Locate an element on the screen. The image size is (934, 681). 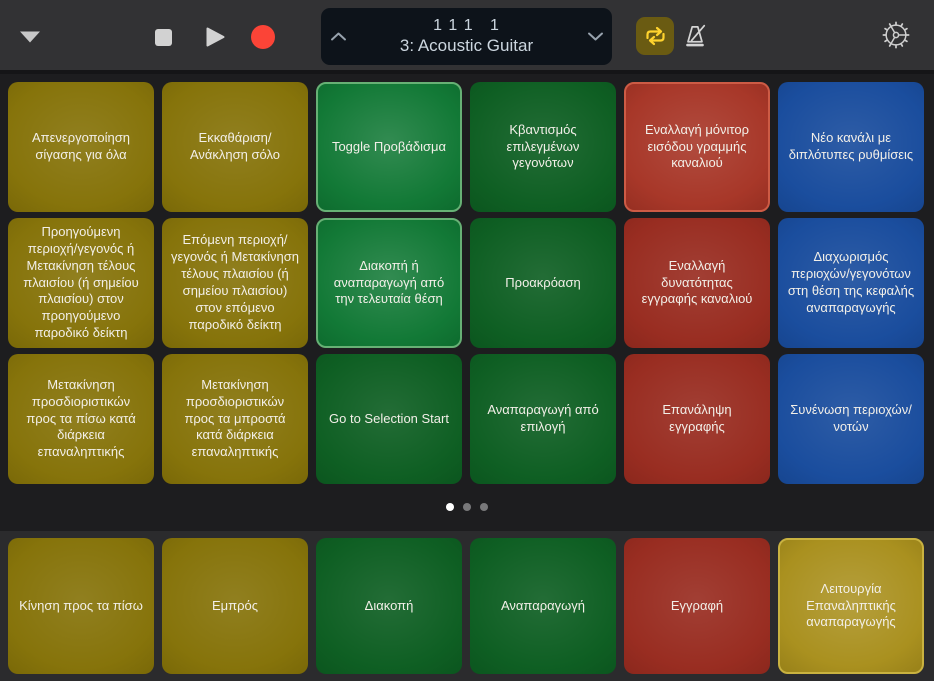
pad-label: Συνένωση περιοχών/νοτών is located at coordinates (851, 418).